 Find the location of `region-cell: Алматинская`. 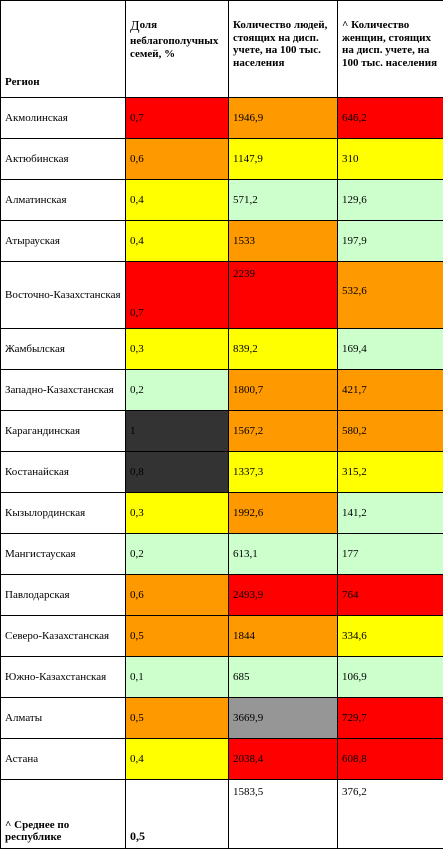

region-cell: Алматинская is located at coordinates (63, 200).